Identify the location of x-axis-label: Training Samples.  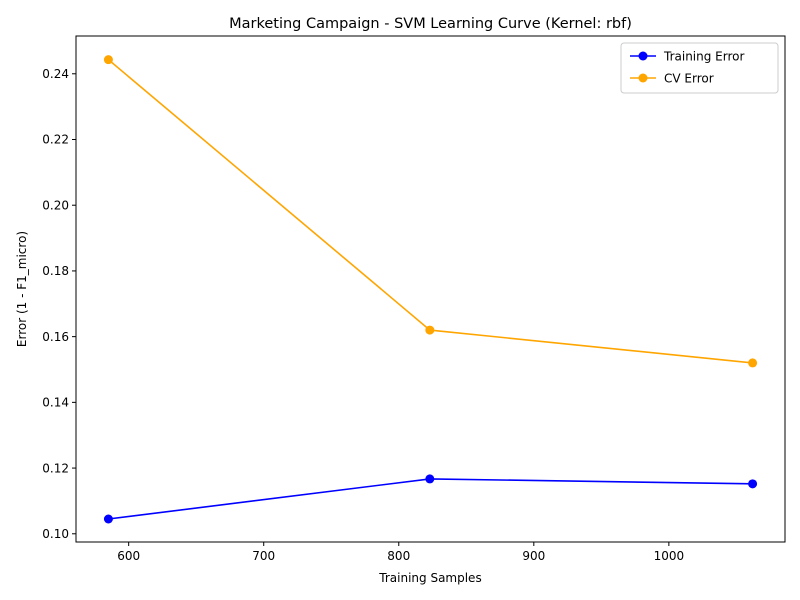
(429, 578).